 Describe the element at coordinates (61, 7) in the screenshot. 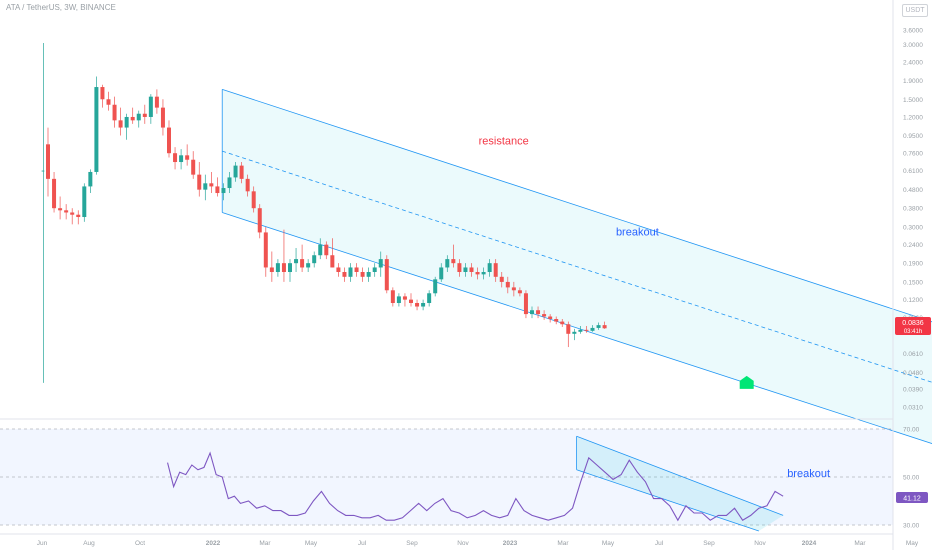

I see `symbol-title: ATA / TetherUS, 3W, BINANCE` at that location.